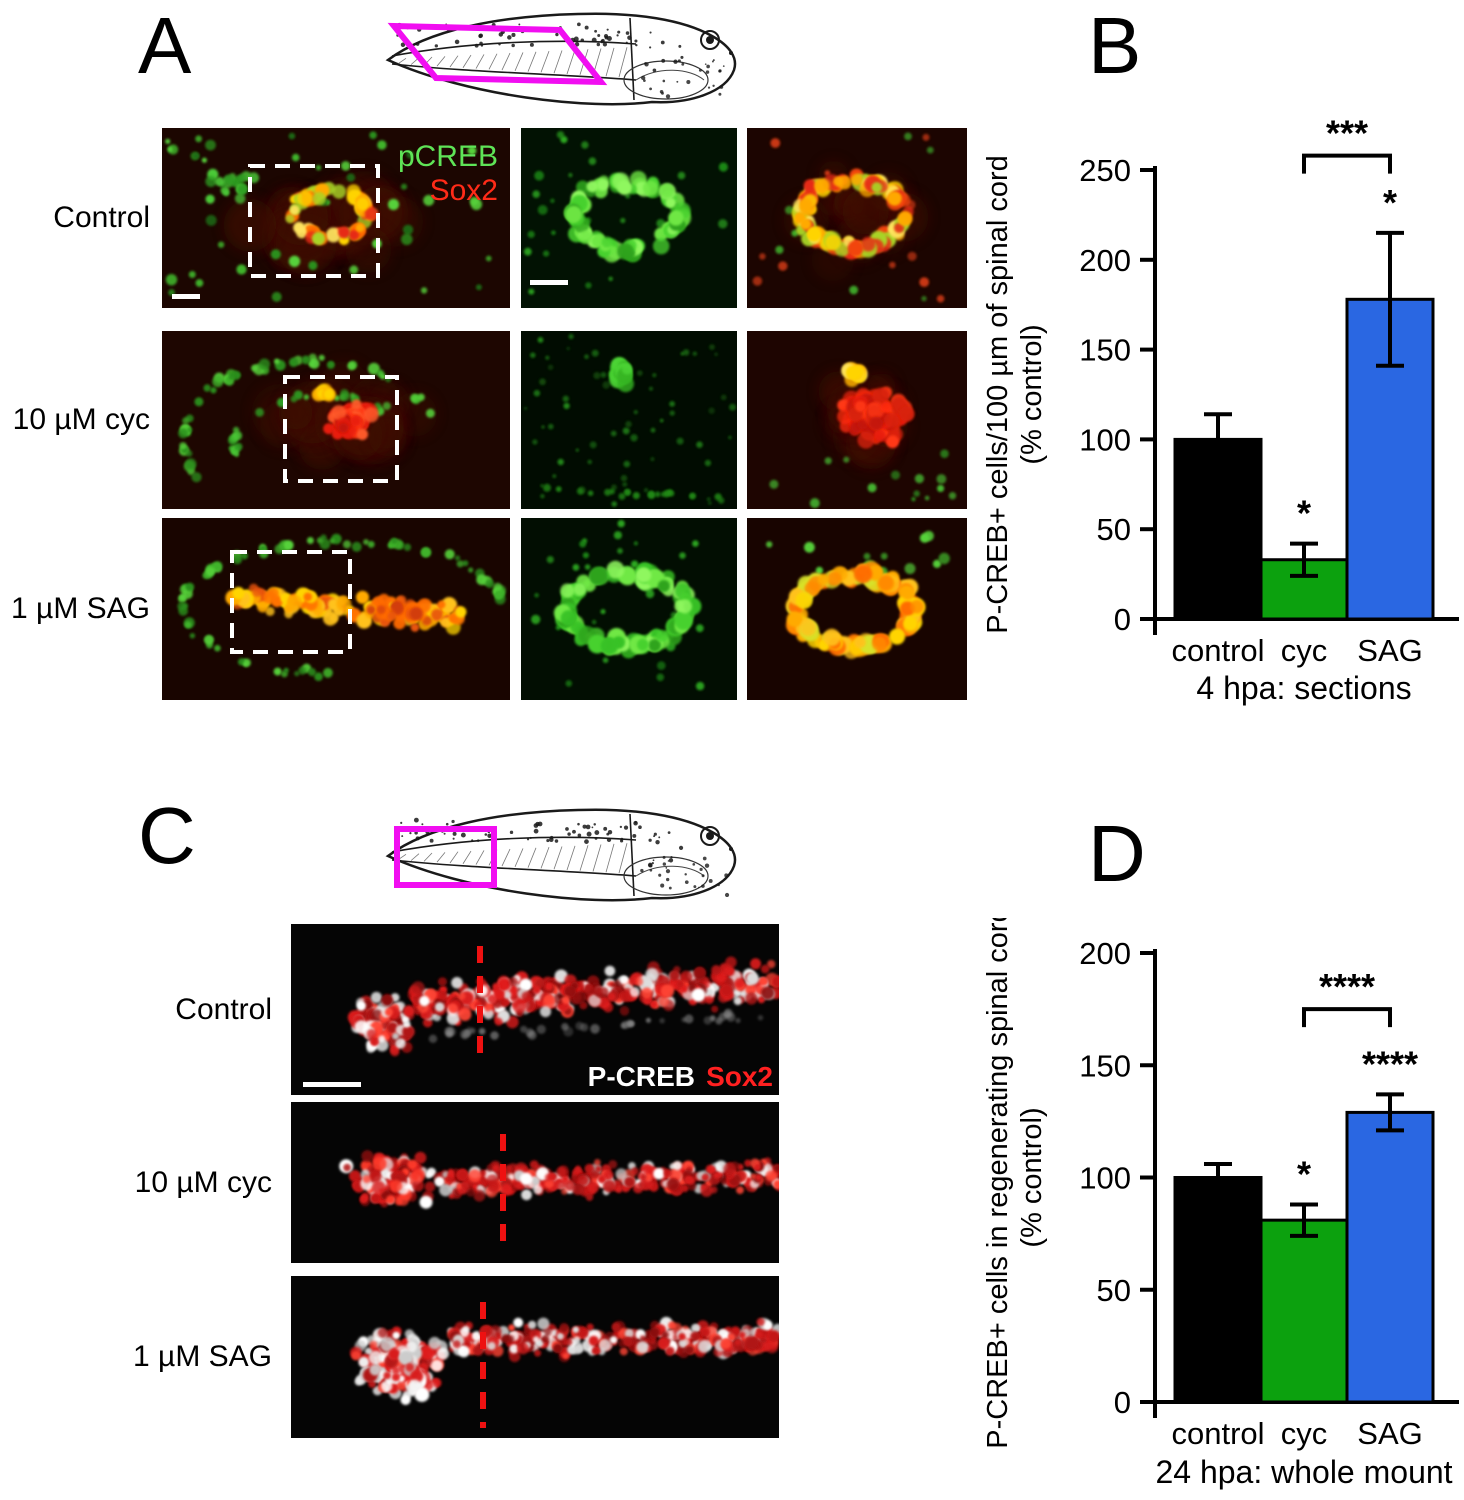 The image size is (1464, 1500). I want to click on panel-a-row-label-sag: 1 µM SAG, so click(80, 608).